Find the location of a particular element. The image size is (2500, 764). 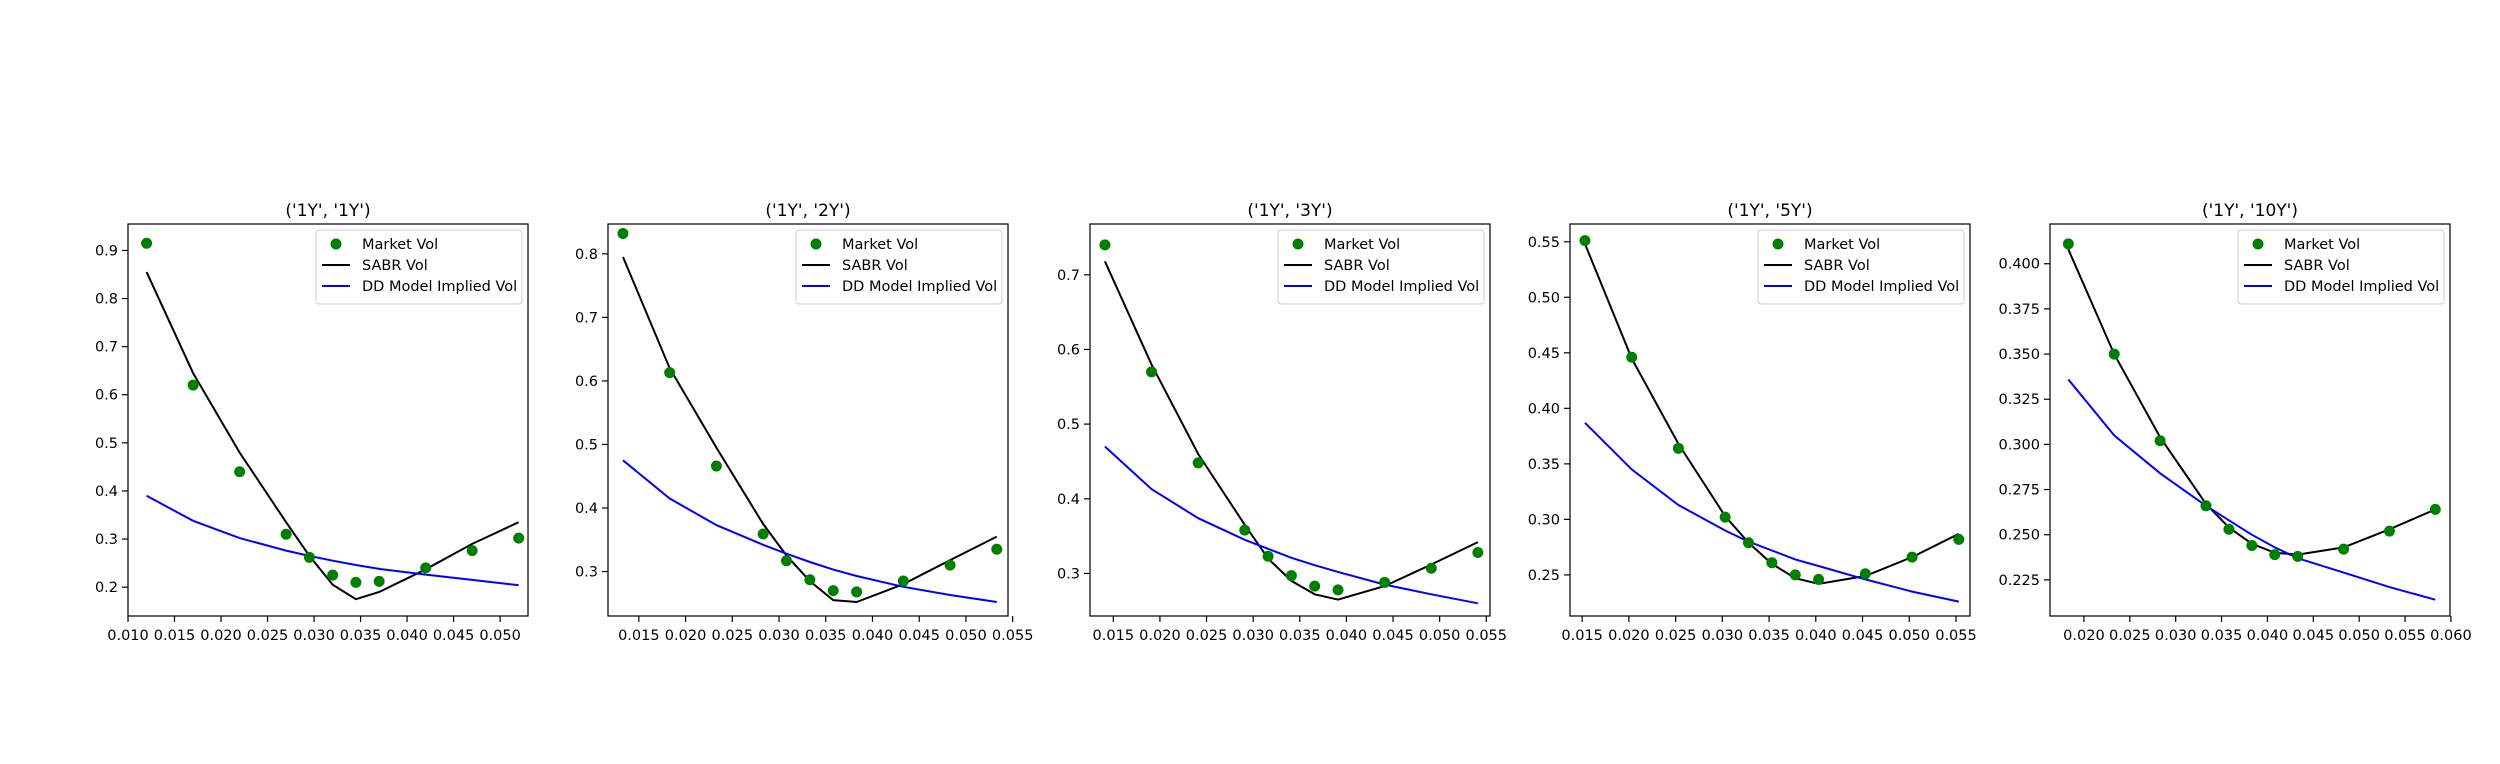

x-tick-label: 0.030 is located at coordinates (1253, 636).